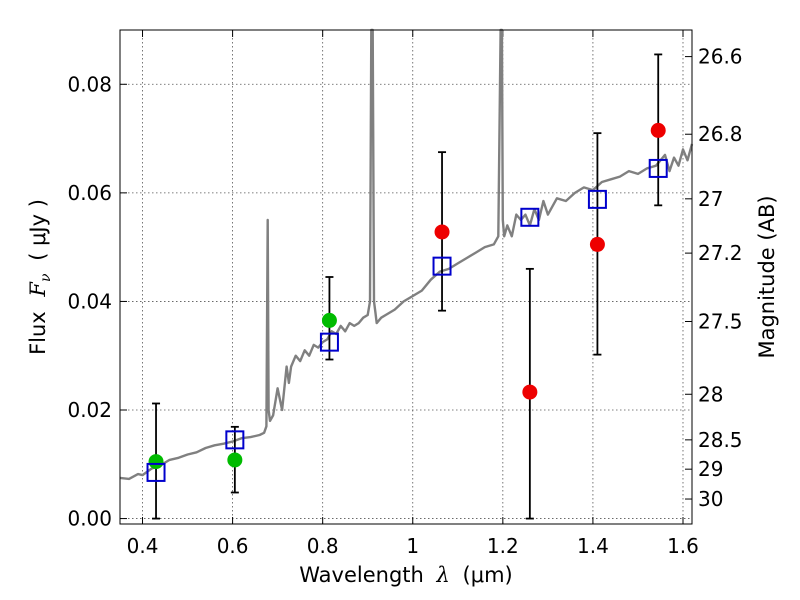 The image size is (800, 600). I want to click on y2-tick-label: 26.8, so click(720, 134).